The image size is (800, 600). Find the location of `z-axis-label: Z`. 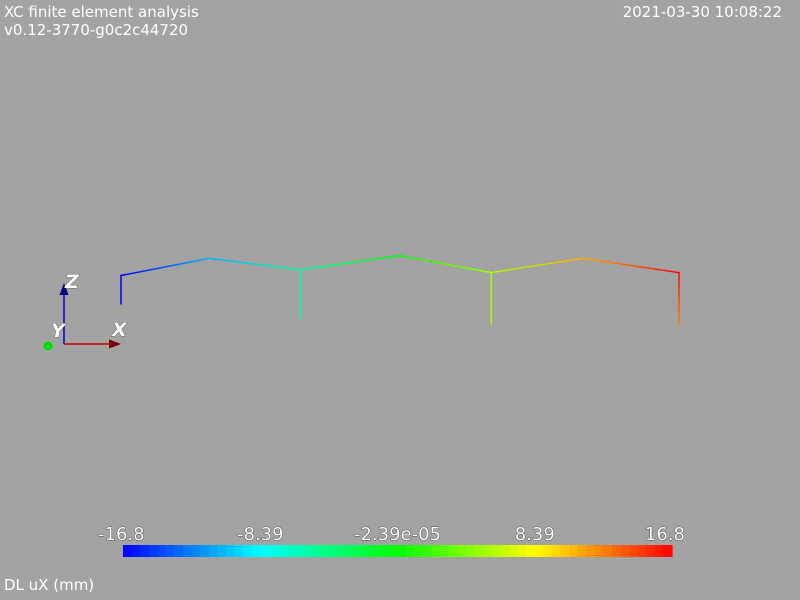

z-axis-label: Z is located at coordinates (72, 282).